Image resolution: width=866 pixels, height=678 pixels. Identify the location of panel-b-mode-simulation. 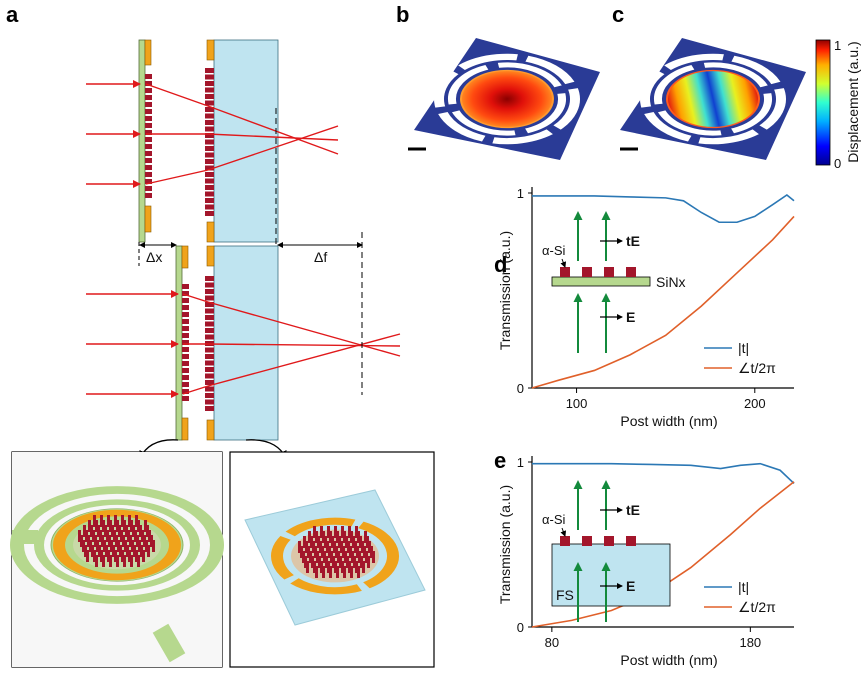
(504, 99).